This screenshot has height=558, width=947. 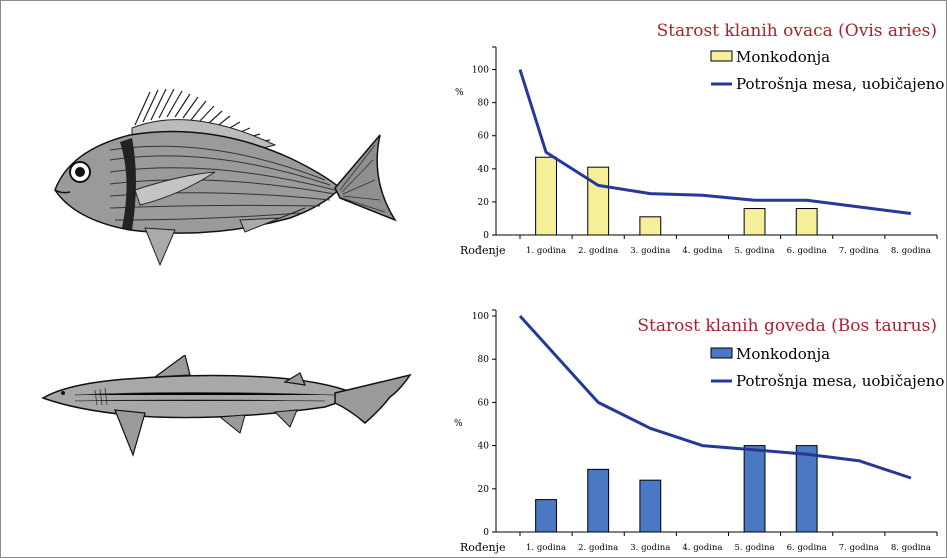 I want to click on fish-illustration, so click(x=225, y=180).